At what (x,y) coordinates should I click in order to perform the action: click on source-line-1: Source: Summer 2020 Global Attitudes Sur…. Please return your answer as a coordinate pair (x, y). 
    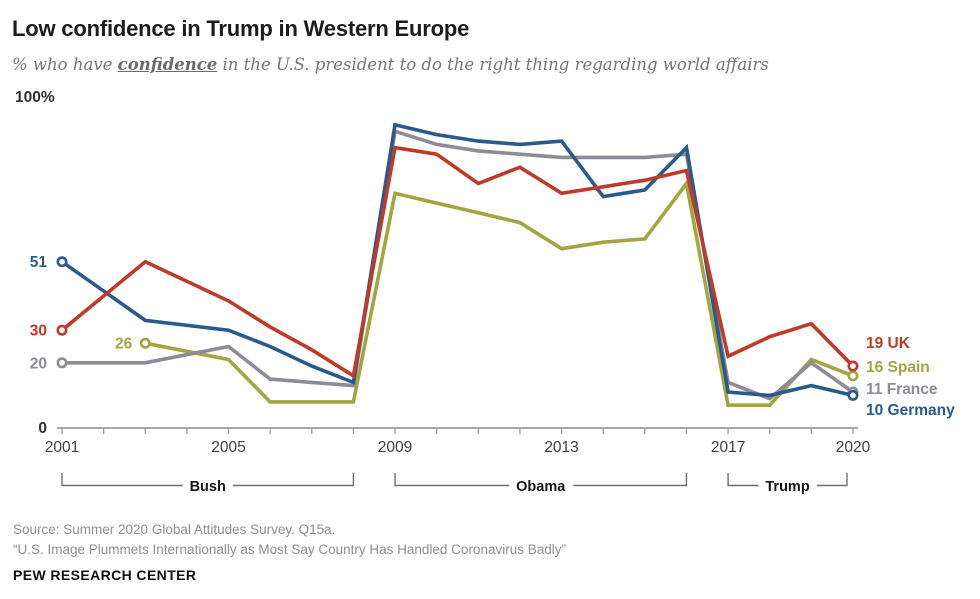
    Looking at the image, I should click on (174, 529).